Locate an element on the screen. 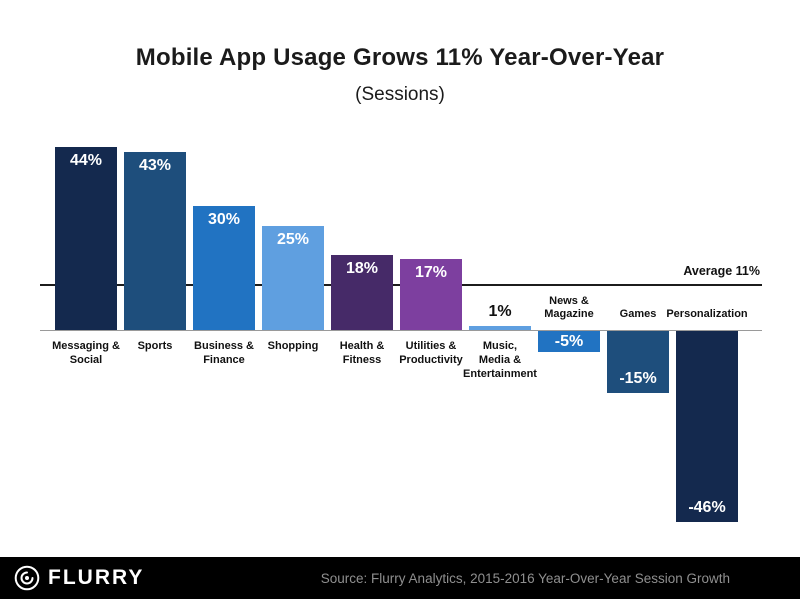 This screenshot has height=599, width=800. category-label-games: Games is located at coordinates (638, 314).